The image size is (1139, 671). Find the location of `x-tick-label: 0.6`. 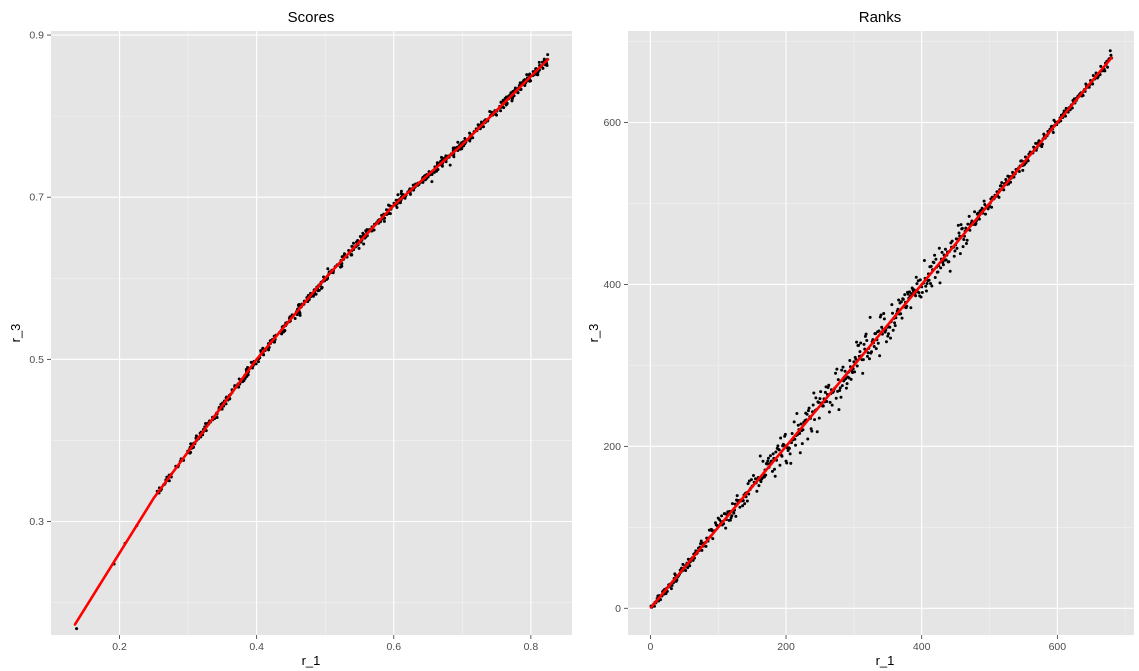

x-tick-label: 0.6 is located at coordinates (393, 647).